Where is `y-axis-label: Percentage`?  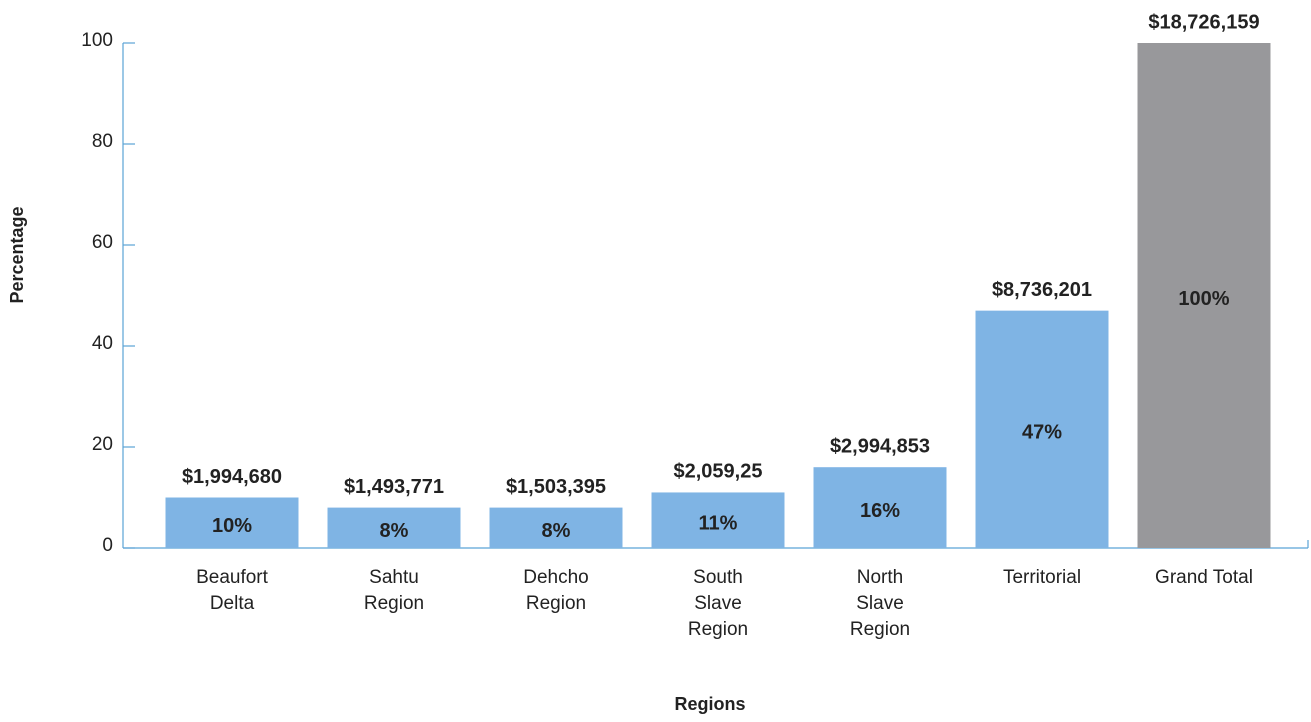 y-axis-label: Percentage is located at coordinates (17, 254).